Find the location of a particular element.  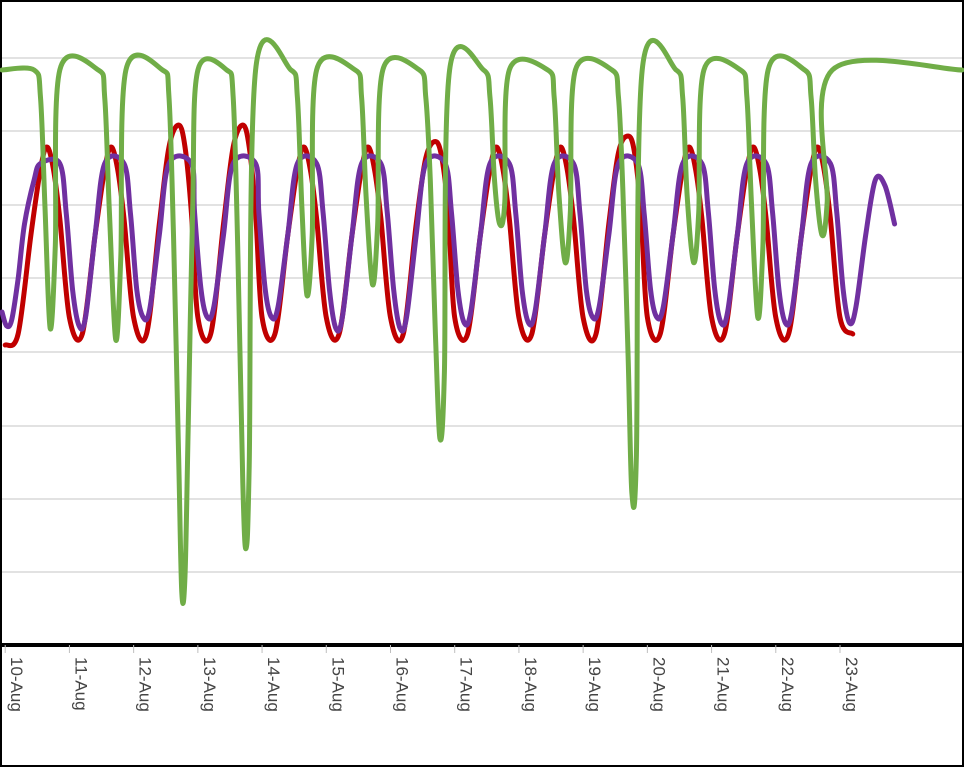

x-tick-label: 10-Aug is located at coordinates (16, 684).